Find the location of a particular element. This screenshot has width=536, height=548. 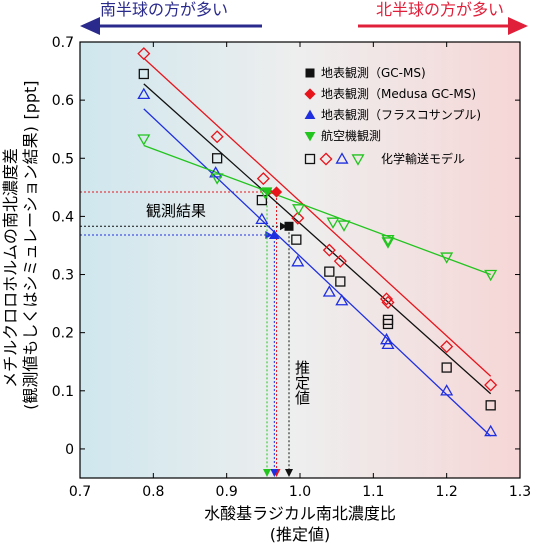

y-tick-label: 0.1 is located at coordinates (63, 392).